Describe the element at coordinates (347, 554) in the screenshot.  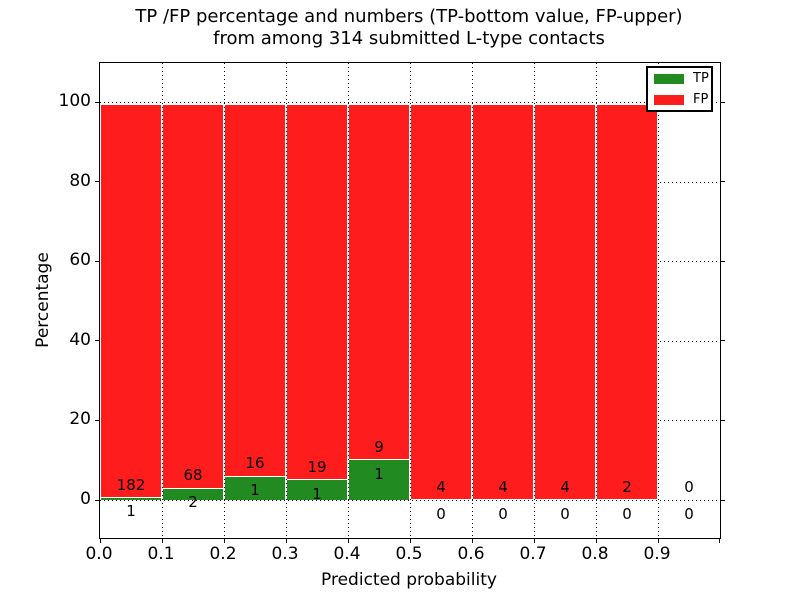
I see `x-tick-label: 0.4` at that location.